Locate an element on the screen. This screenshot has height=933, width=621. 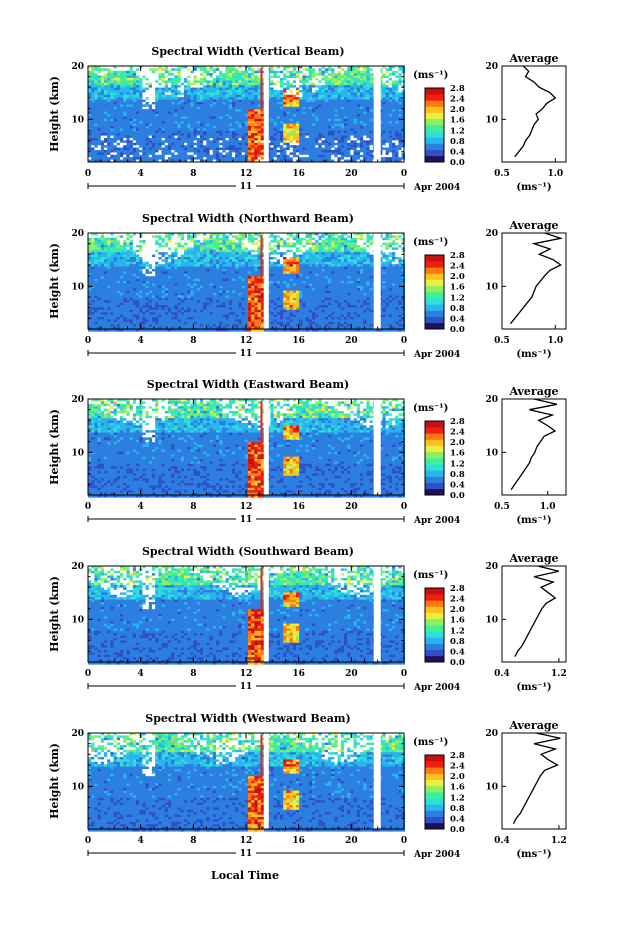
average-title: Average is located at coordinates (533, 58).